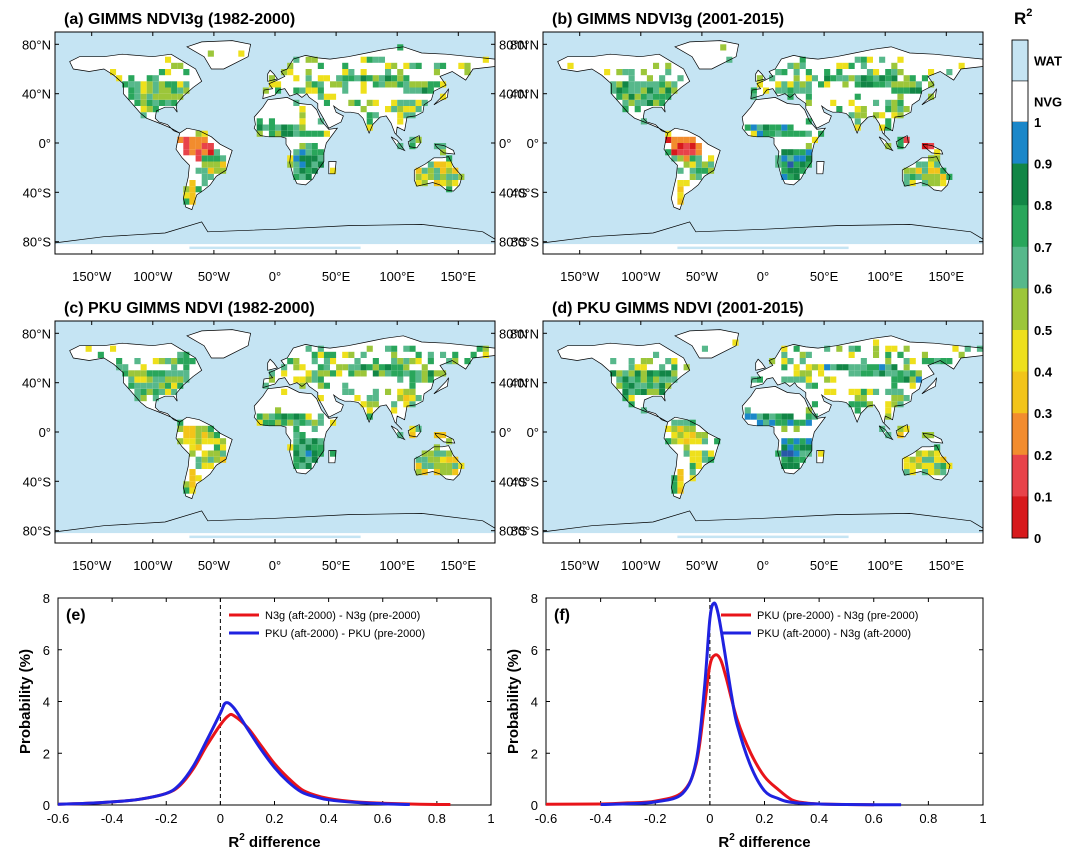 The image size is (1080, 859). I want to click on lon-tick-label: 150°E, so click(947, 276).